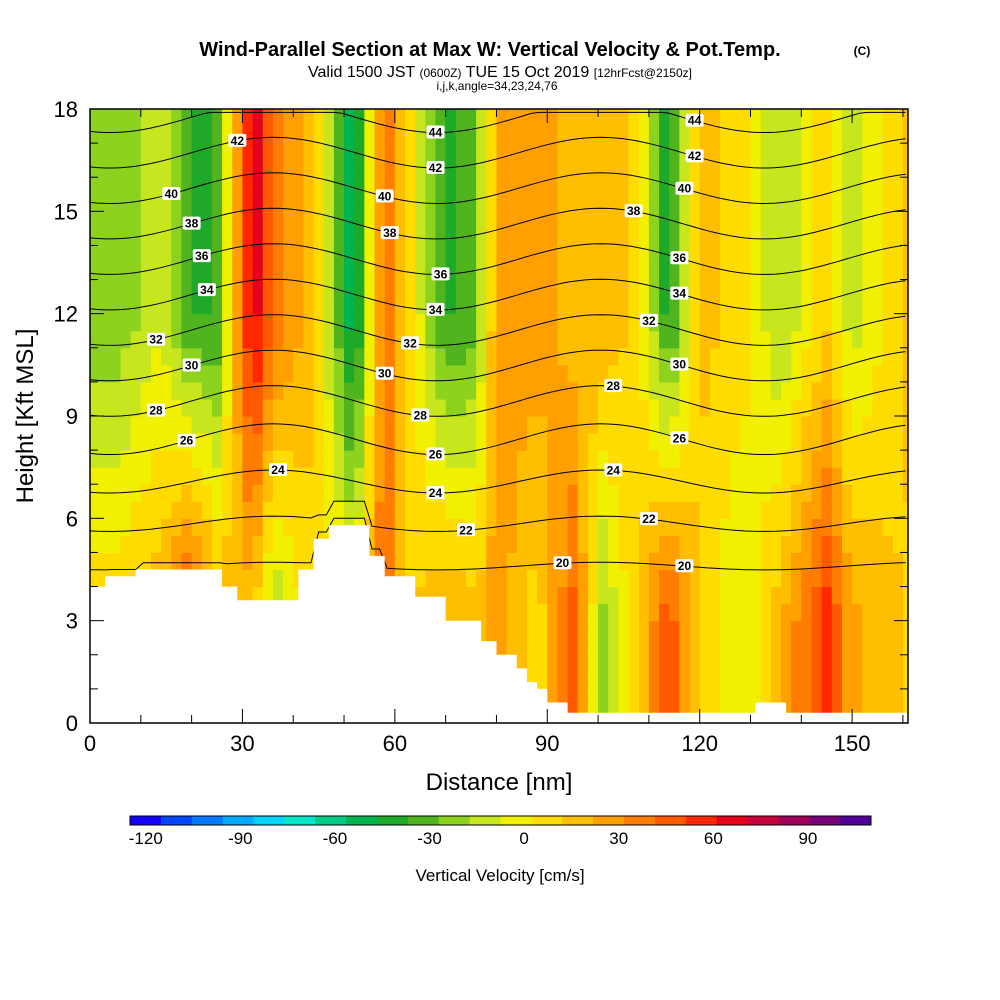 Image resolution: width=1000 pixels, height=1000 pixels. Describe the element at coordinates (680, 294) in the screenshot. I see `isentrope-label: 34` at that location.